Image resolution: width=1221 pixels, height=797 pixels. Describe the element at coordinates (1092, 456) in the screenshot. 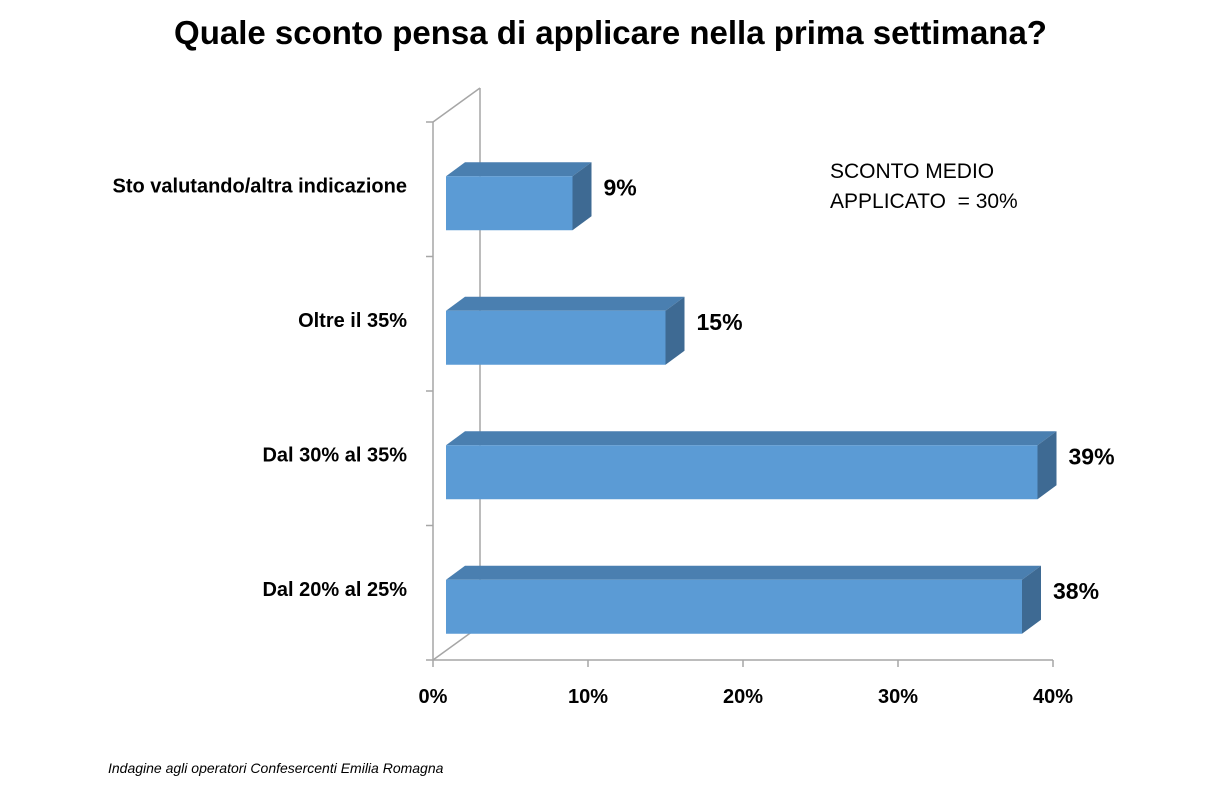

I see `data-label: 39%` at that location.